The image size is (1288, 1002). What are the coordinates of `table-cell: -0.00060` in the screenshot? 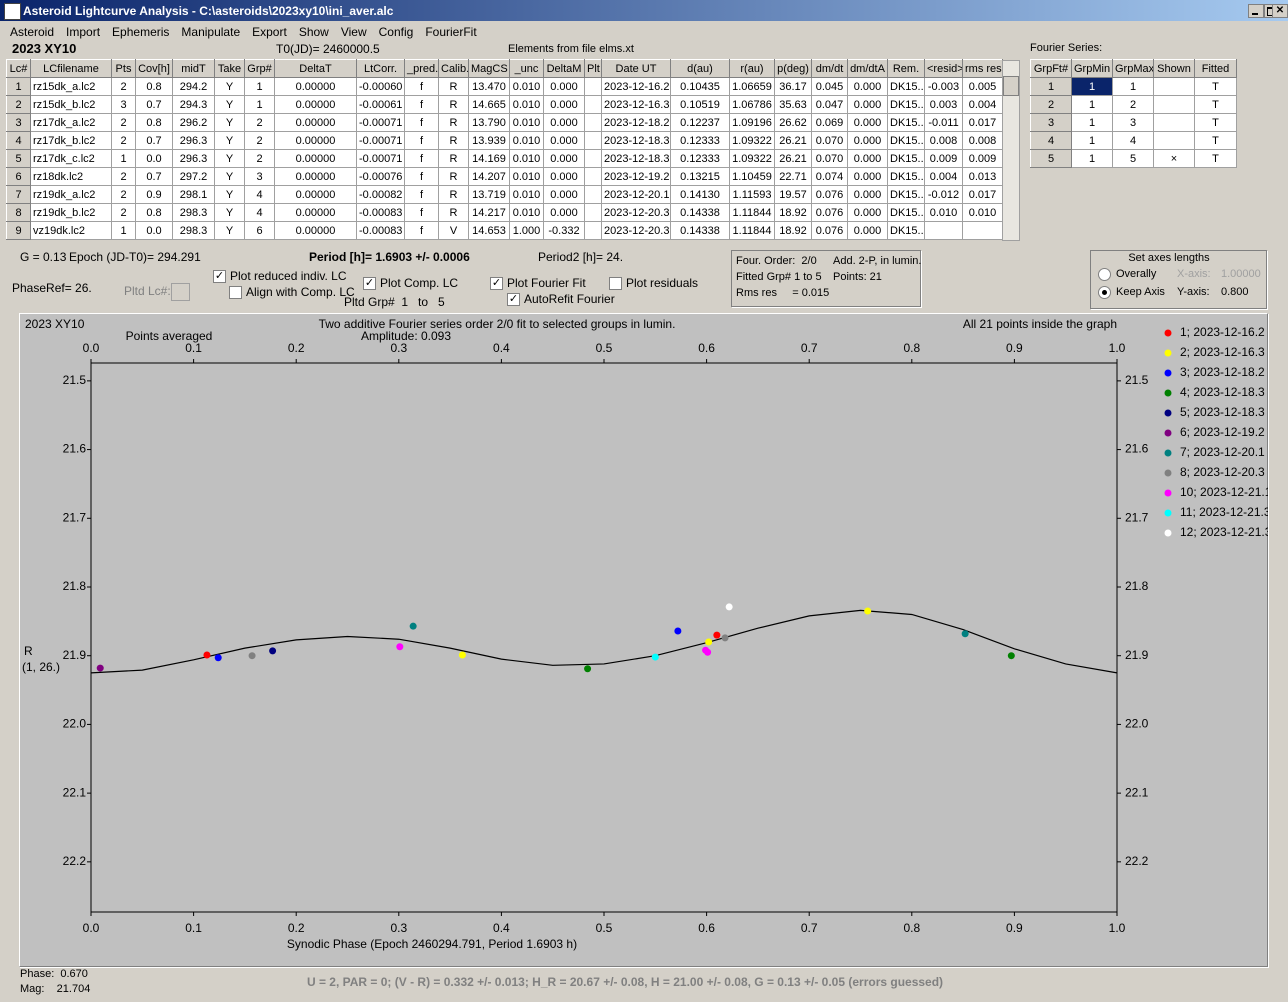 It's located at (380, 86).